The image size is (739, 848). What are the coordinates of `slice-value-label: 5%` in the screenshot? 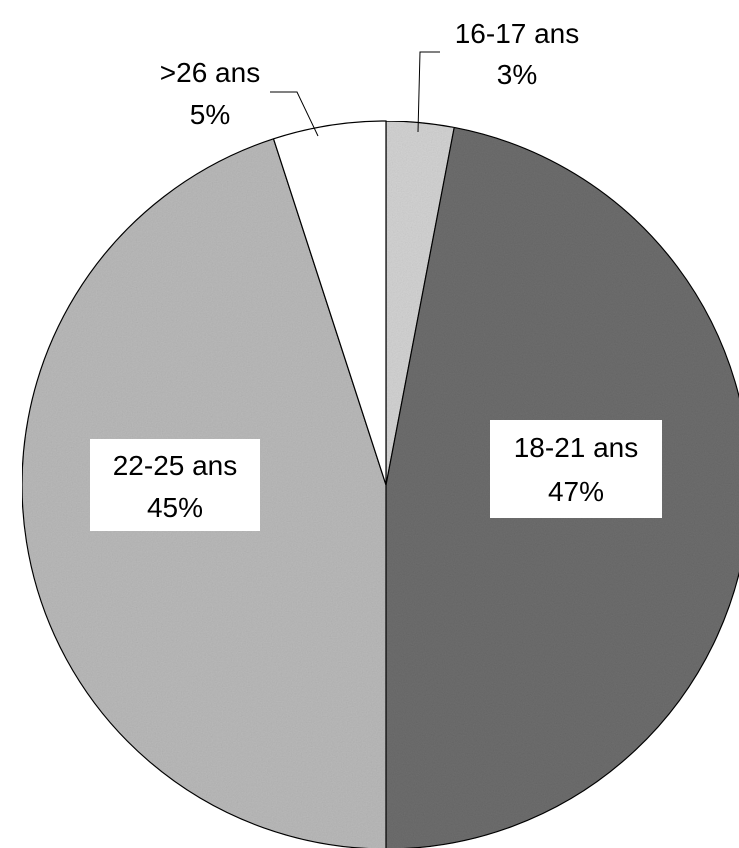 It's located at (210, 114).